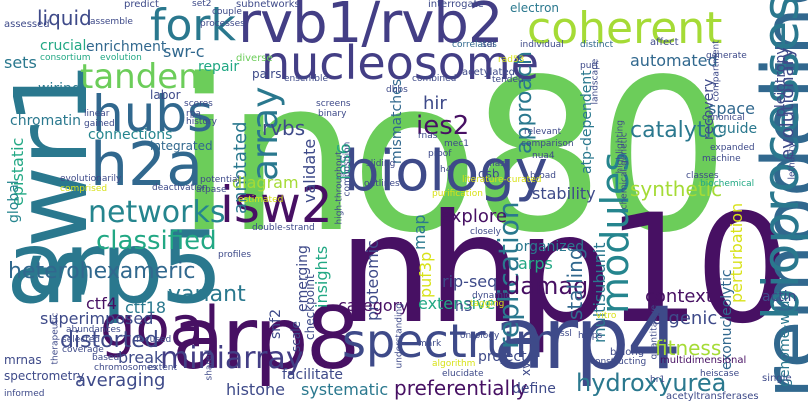 The height and width of the screenshot is (404, 808). I want to click on word-heterohexameric: heterohexameric, so click(102, 271).